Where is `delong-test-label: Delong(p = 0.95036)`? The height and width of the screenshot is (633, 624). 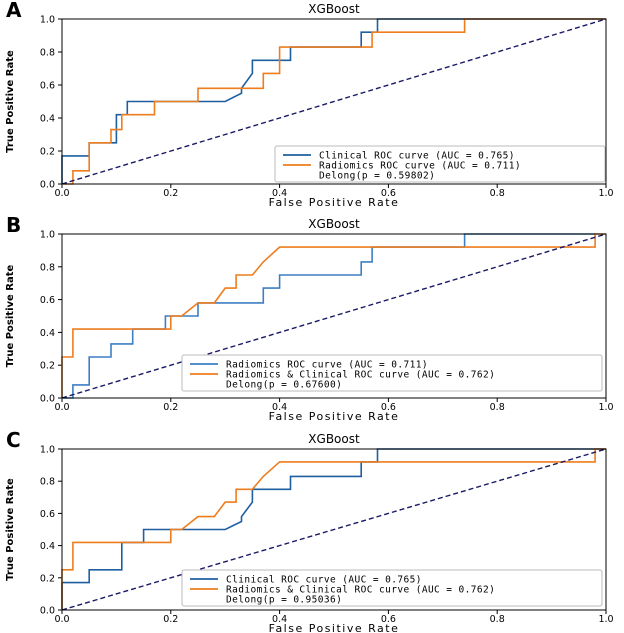
delong-test-label: Delong(p = 0.95036) is located at coordinates (284, 600).